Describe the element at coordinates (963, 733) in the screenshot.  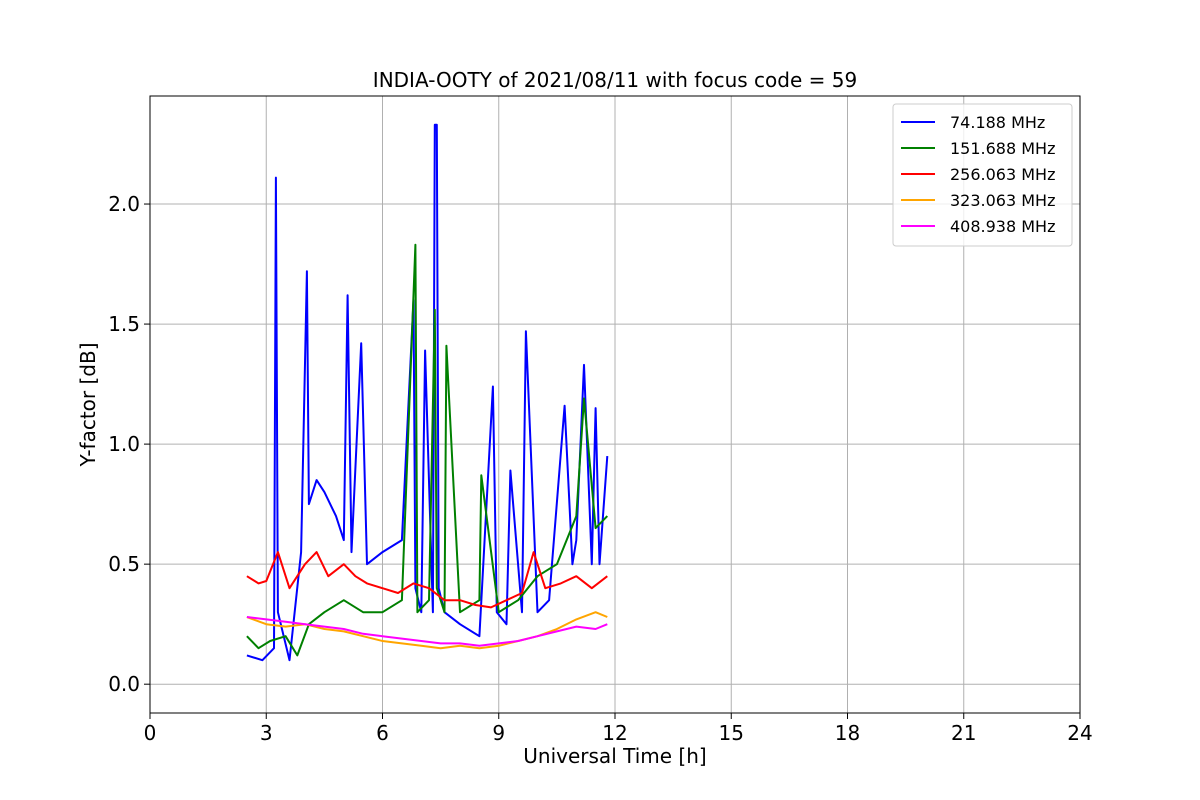
I see `x-tick-label: 21` at that location.